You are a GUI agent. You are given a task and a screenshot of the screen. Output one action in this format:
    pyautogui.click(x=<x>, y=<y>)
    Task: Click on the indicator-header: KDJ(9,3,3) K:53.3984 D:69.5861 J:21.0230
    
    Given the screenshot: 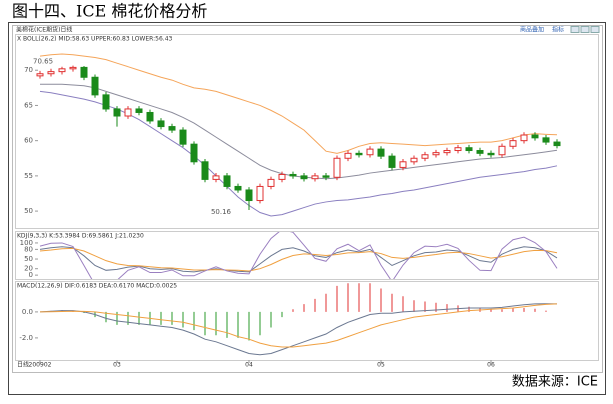 What is the action you would take?
    pyautogui.click(x=80, y=236)
    